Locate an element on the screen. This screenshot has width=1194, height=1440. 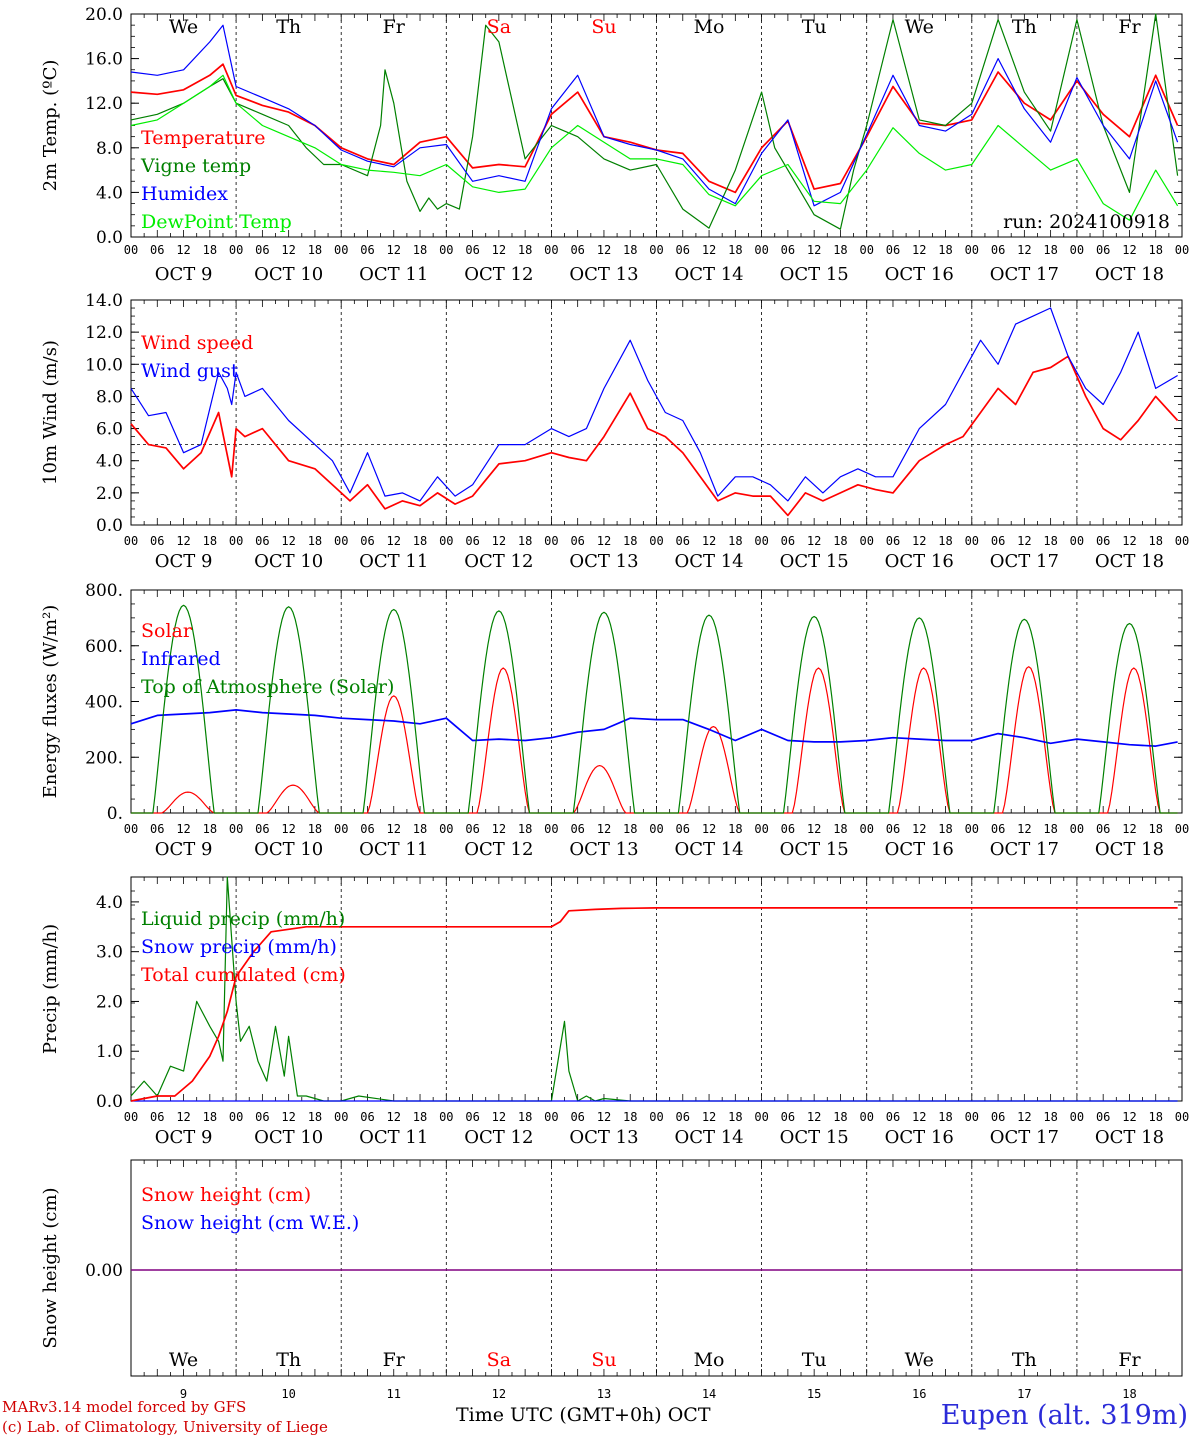
model-credit: MARv3.14 model forced by GFS is located at coordinates (124, 1407).